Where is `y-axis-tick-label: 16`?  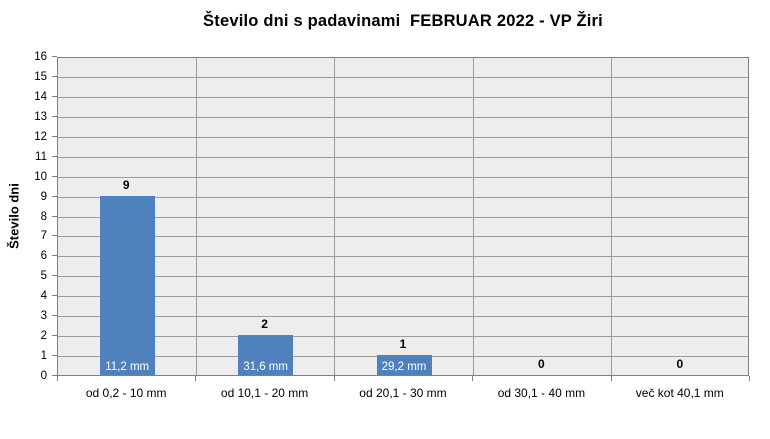 y-axis-tick-label: 16 is located at coordinates (40, 57).